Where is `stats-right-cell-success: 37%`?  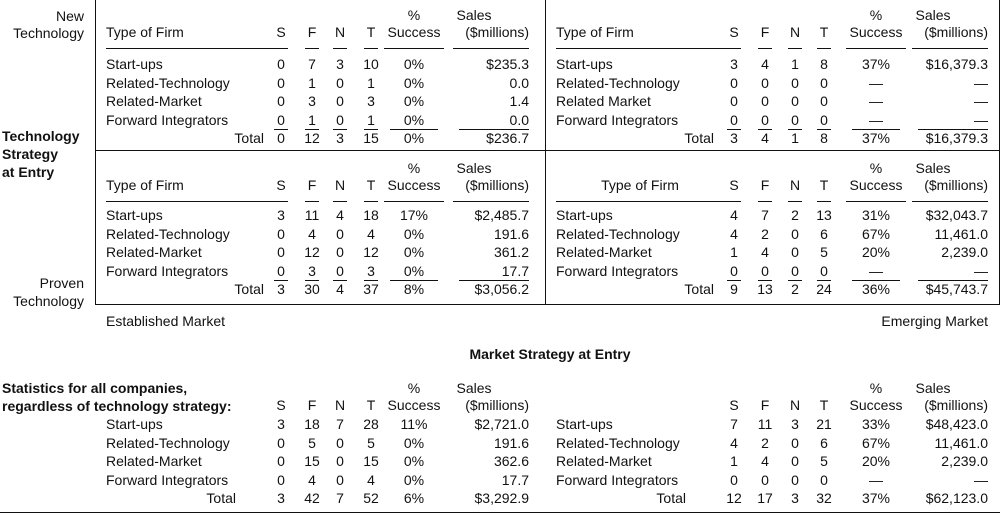 stats-right-cell-success: 37% is located at coordinates (876, 498).